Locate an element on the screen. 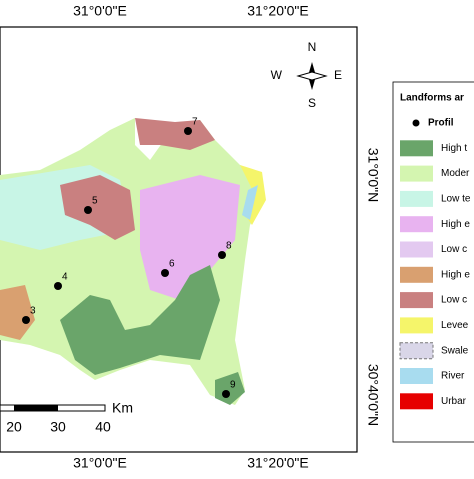 This screenshot has width=474, height=479. profile-label: 4 is located at coordinates (65, 277).